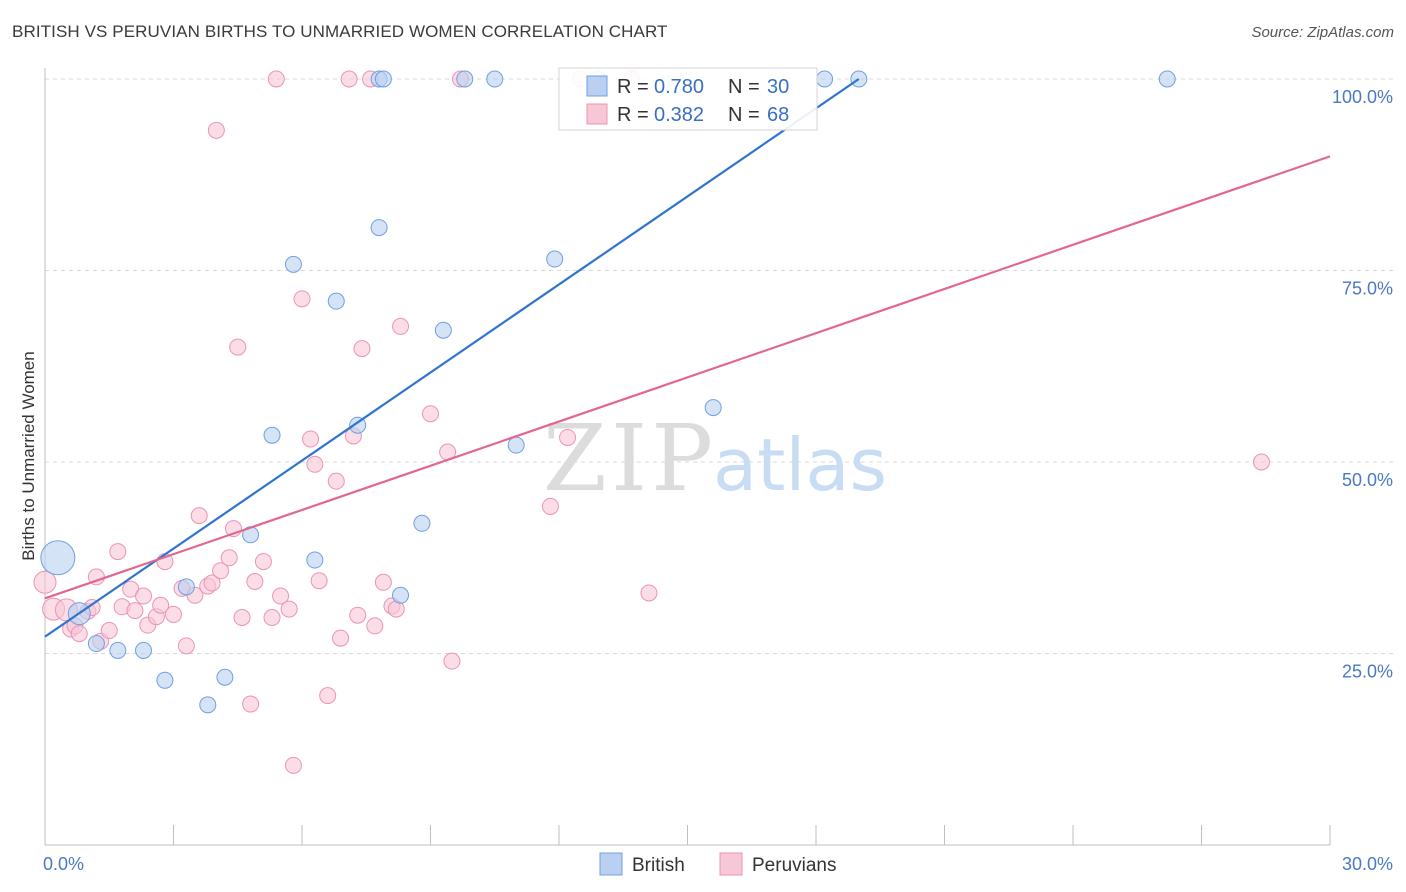  What do you see at coordinates (679, 87) in the screenshot?
I see `legend-r-value: 0.780` at bounding box center [679, 87].